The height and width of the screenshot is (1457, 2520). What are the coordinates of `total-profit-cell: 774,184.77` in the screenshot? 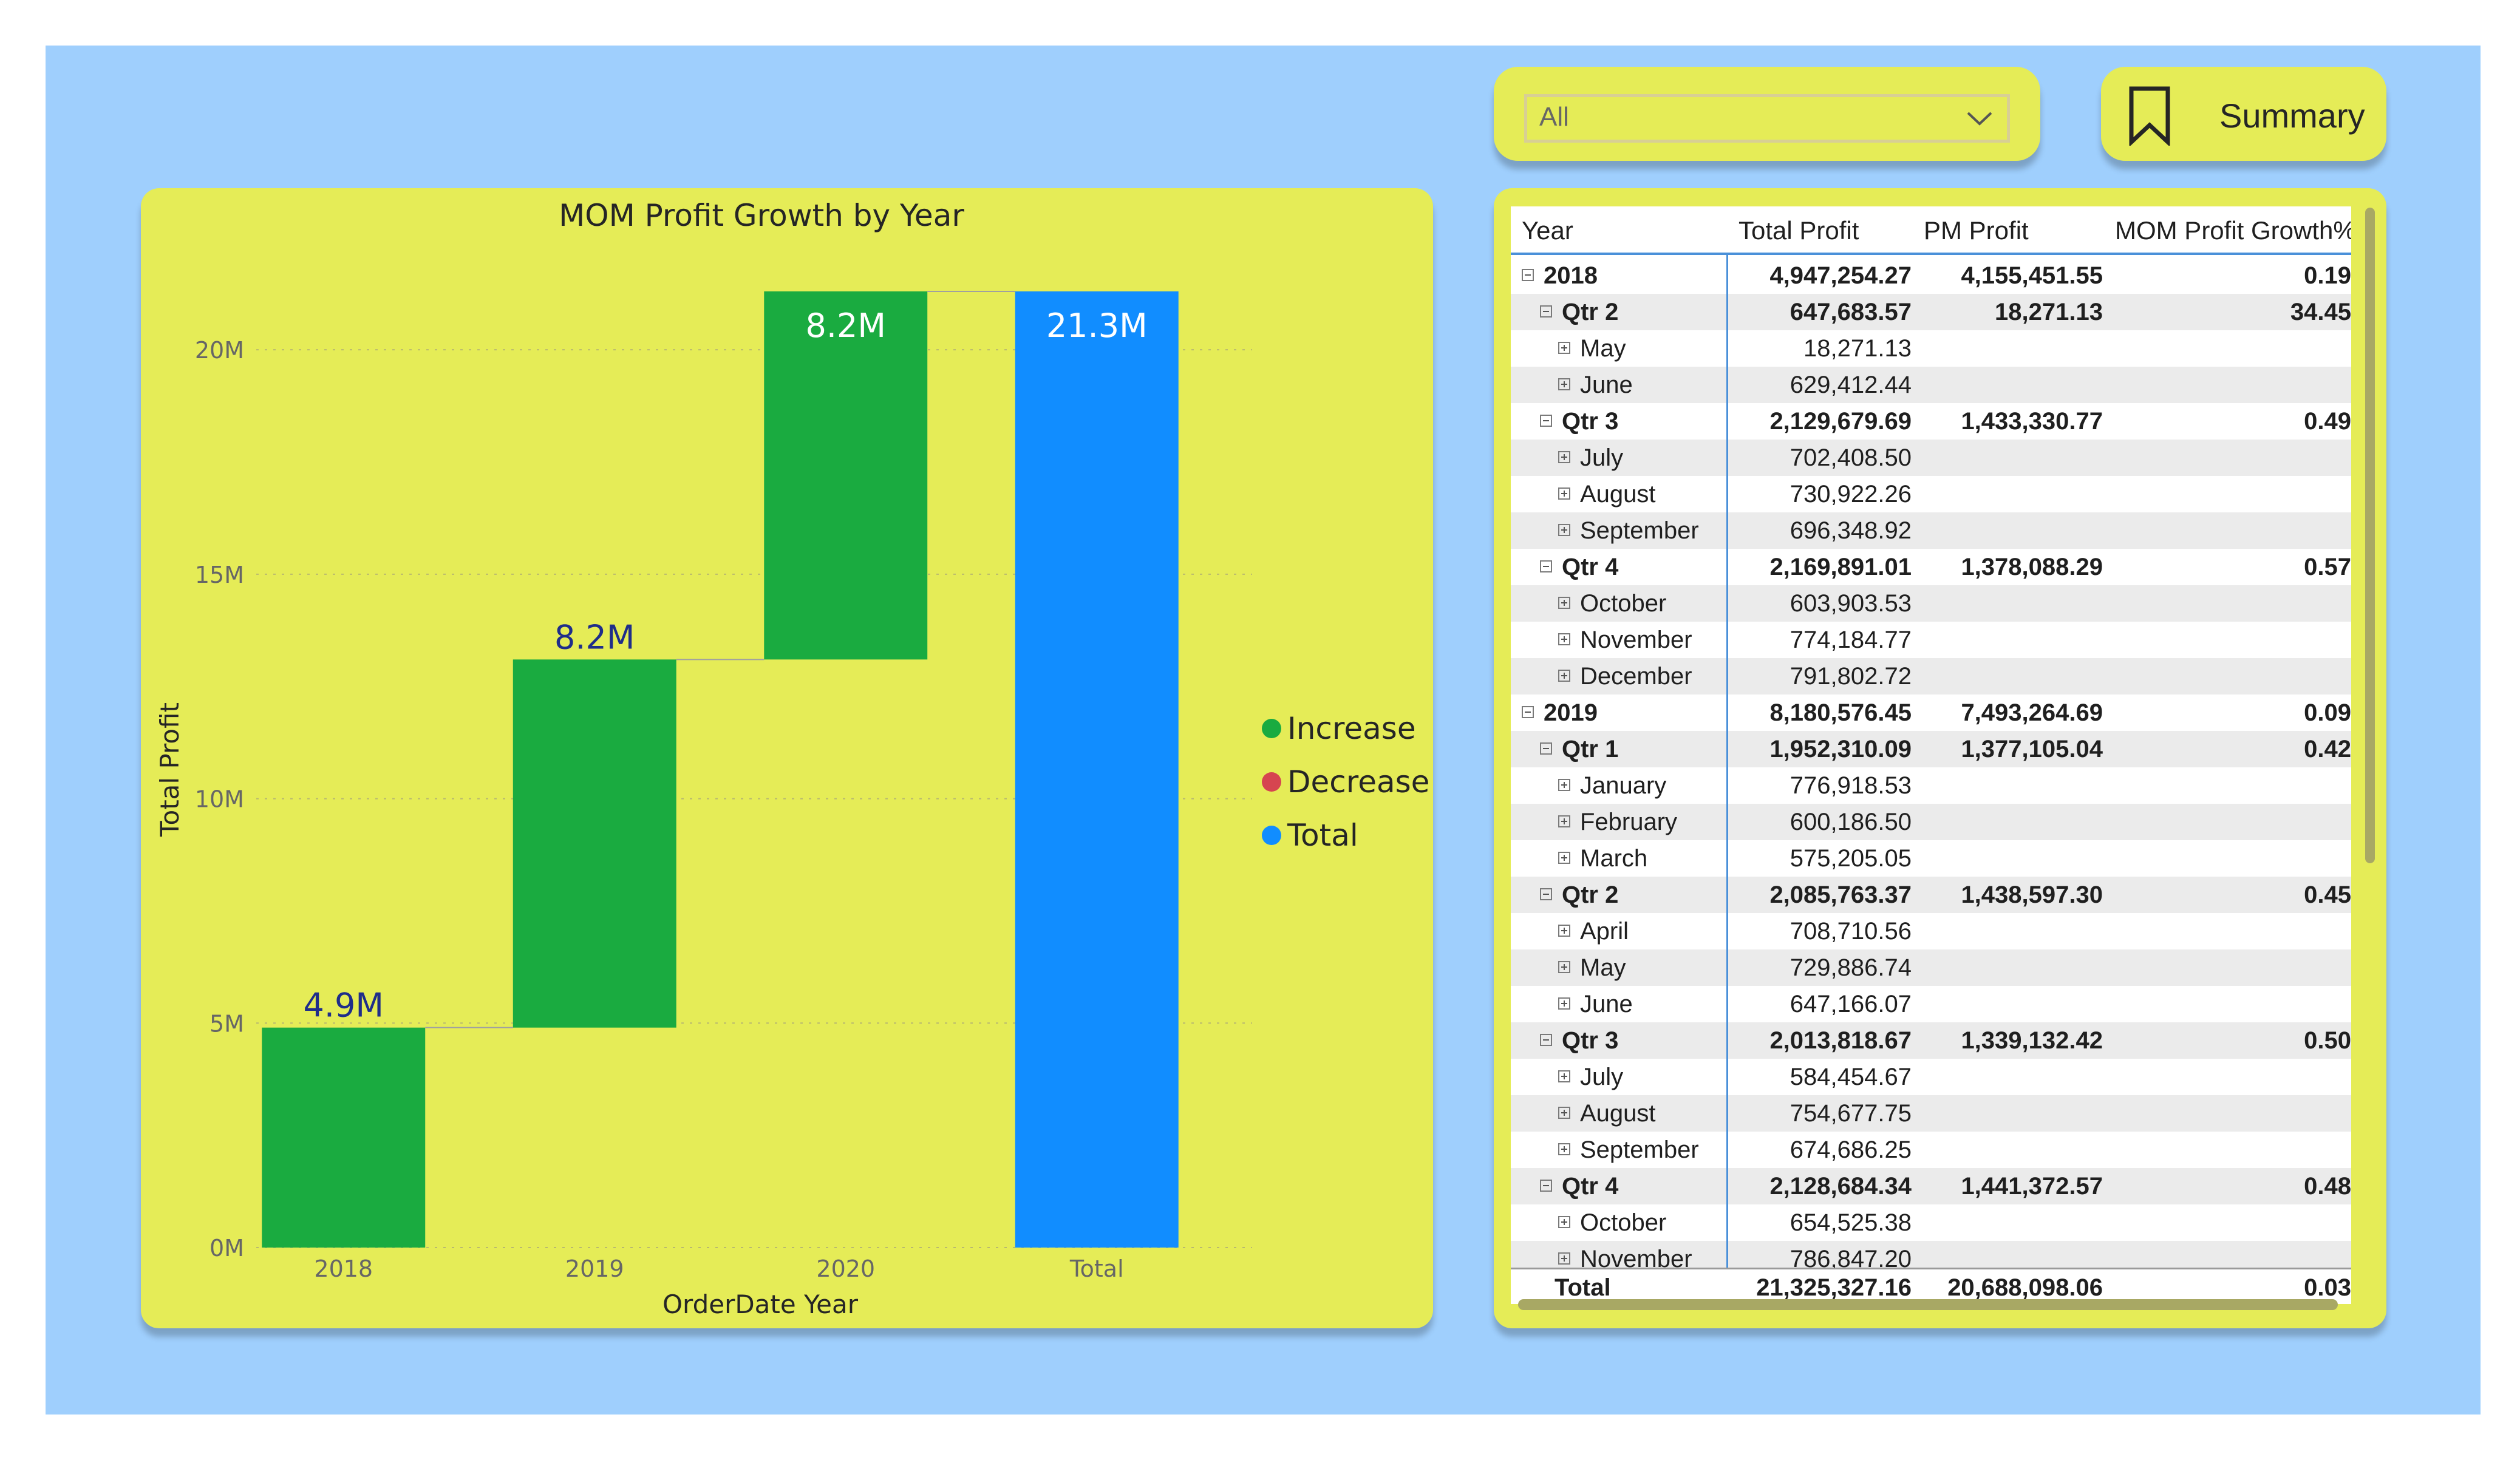 It's located at (1851, 640).